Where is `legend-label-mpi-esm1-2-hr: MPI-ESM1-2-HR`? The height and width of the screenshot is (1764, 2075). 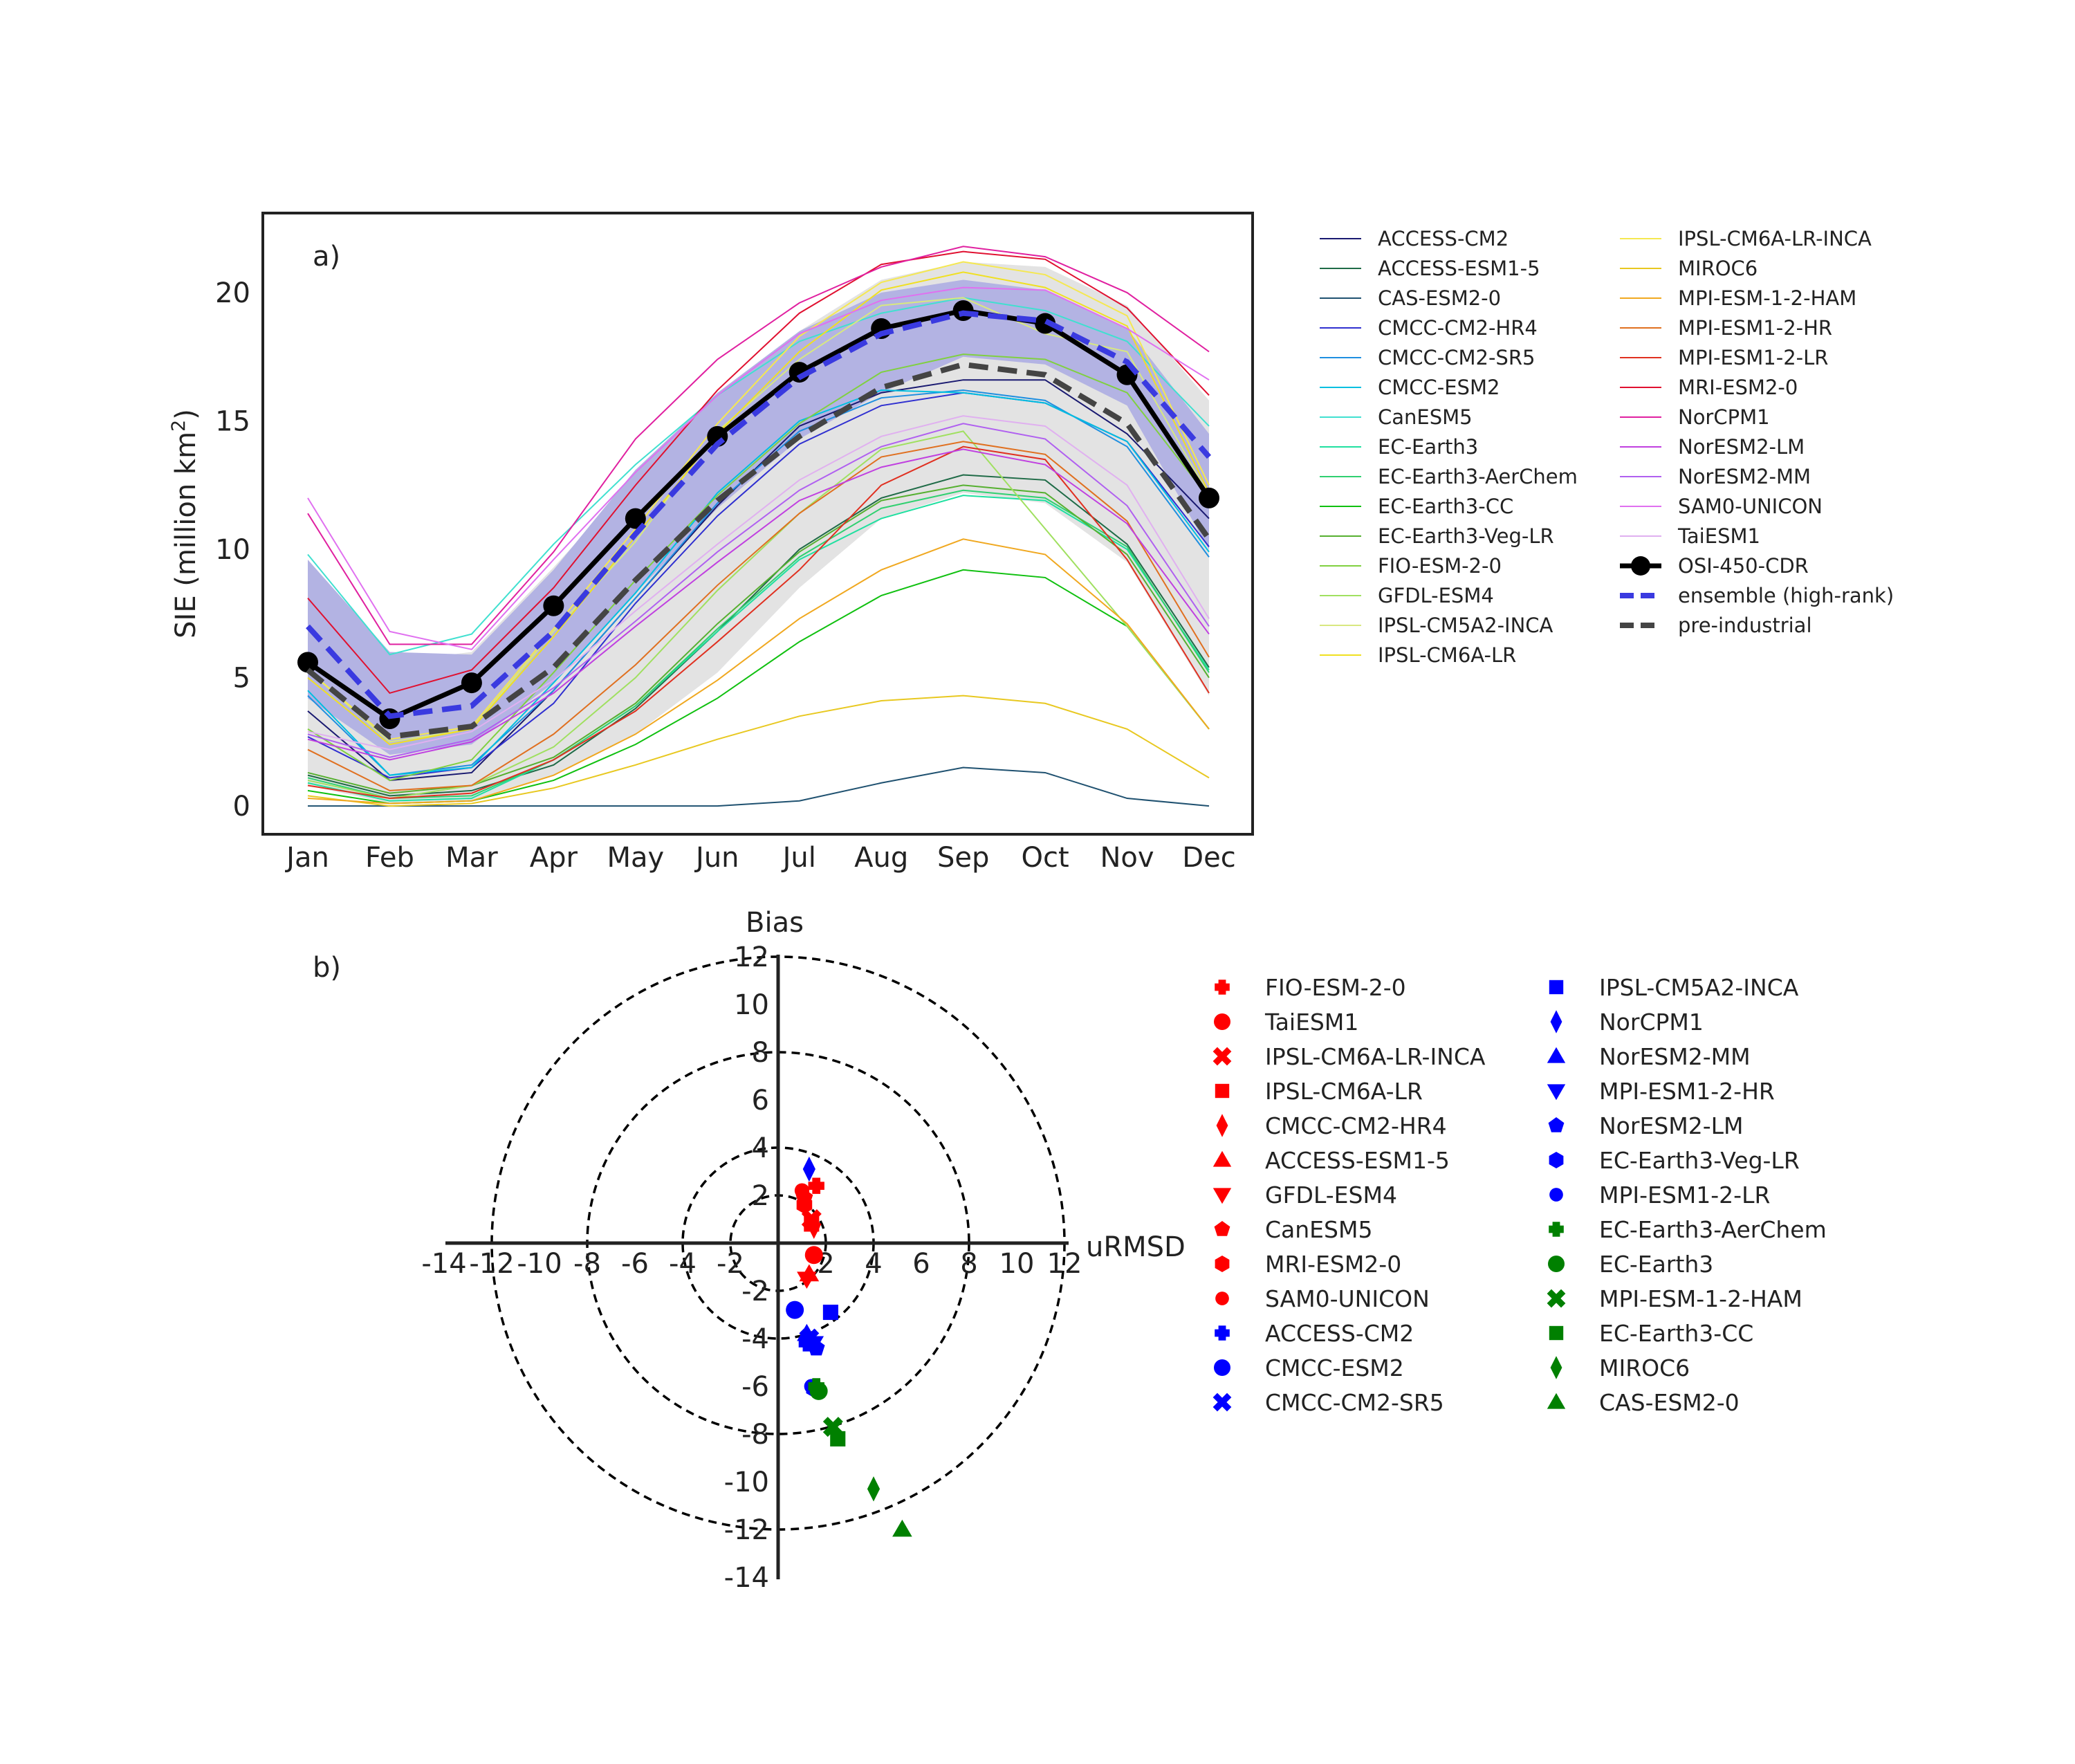 legend-label-mpi-esm1-2-hr: MPI-ESM1-2-HR is located at coordinates (1687, 1091).